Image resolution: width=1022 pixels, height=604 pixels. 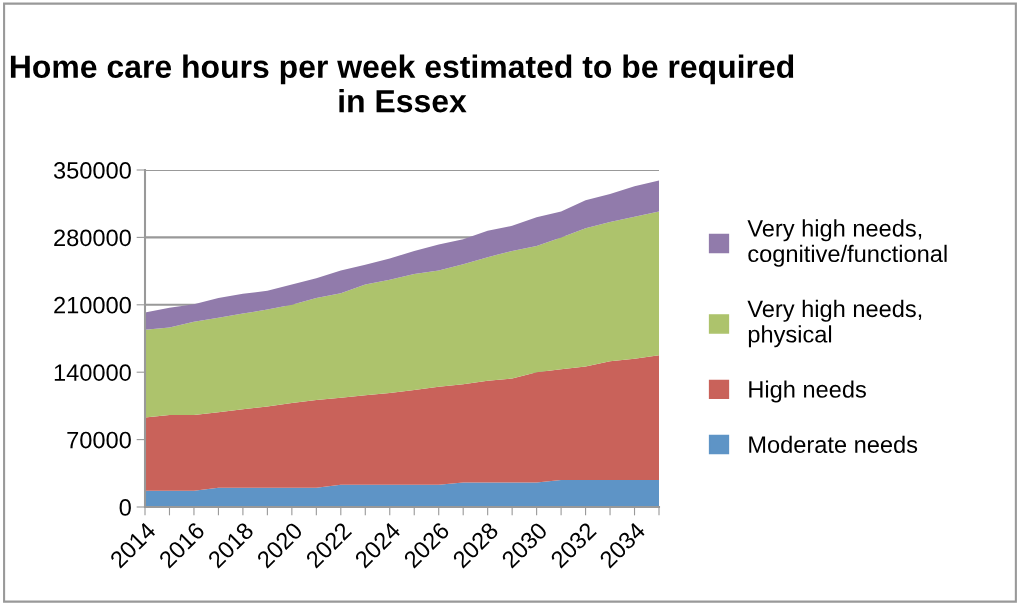 I want to click on y-tick-label: 0, so click(x=125, y=507).